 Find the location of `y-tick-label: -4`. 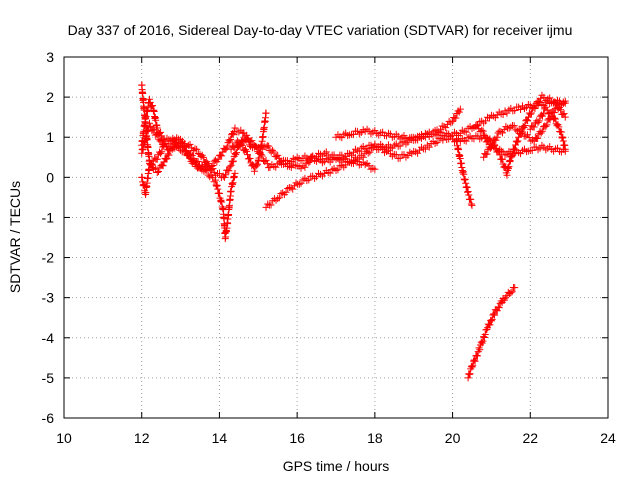

y-tick-label: -4 is located at coordinates (48, 338).